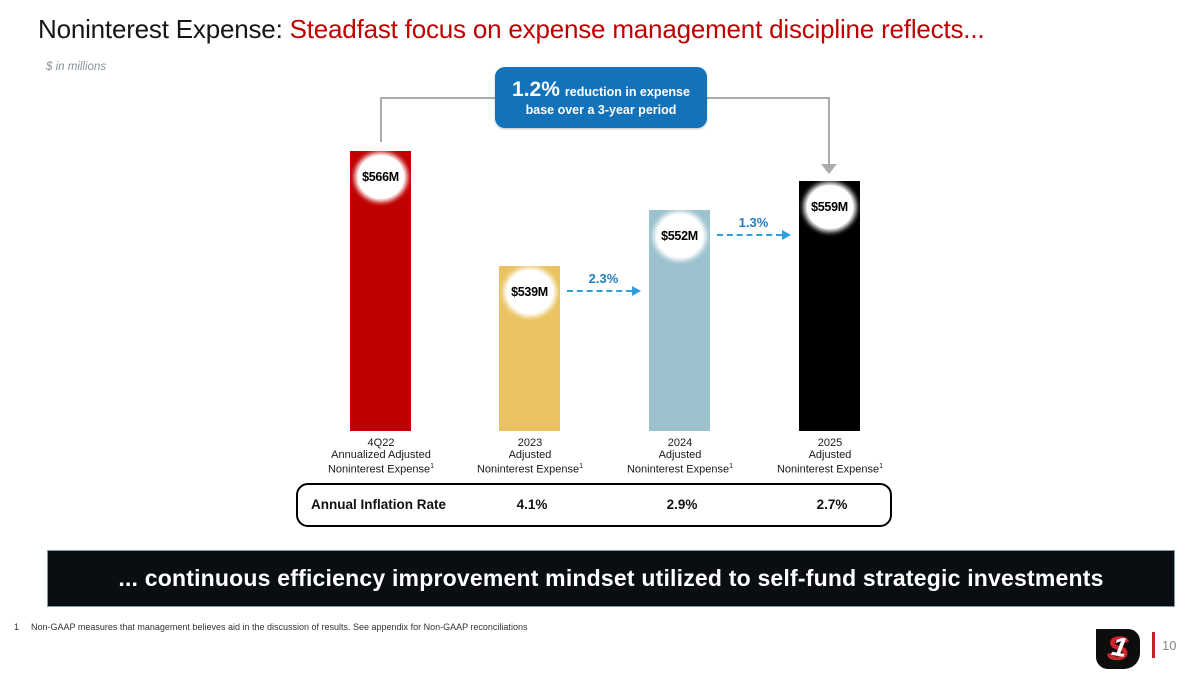 The height and width of the screenshot is (675, 1200). I want to click on growth-arrow-label: 1.3%, so click(753, 222).